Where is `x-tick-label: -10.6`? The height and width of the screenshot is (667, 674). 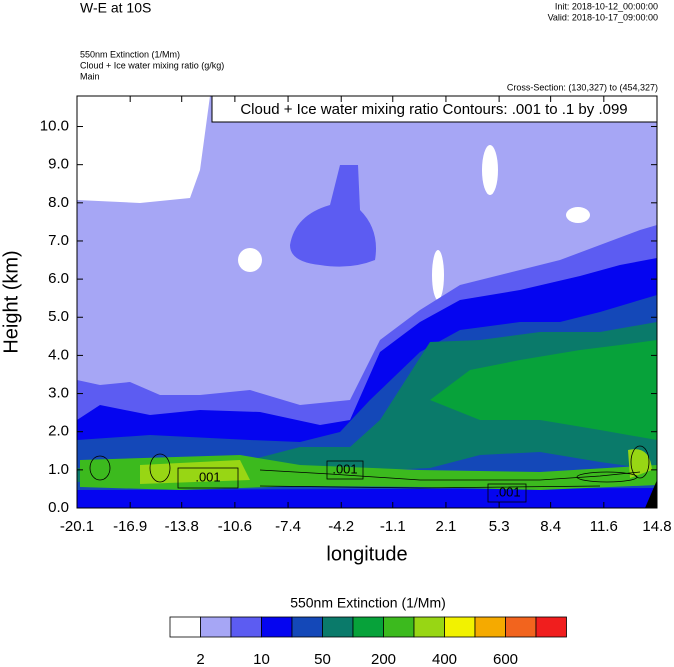
x-tick-label: -10.6 is located at coordinates (235, 526).